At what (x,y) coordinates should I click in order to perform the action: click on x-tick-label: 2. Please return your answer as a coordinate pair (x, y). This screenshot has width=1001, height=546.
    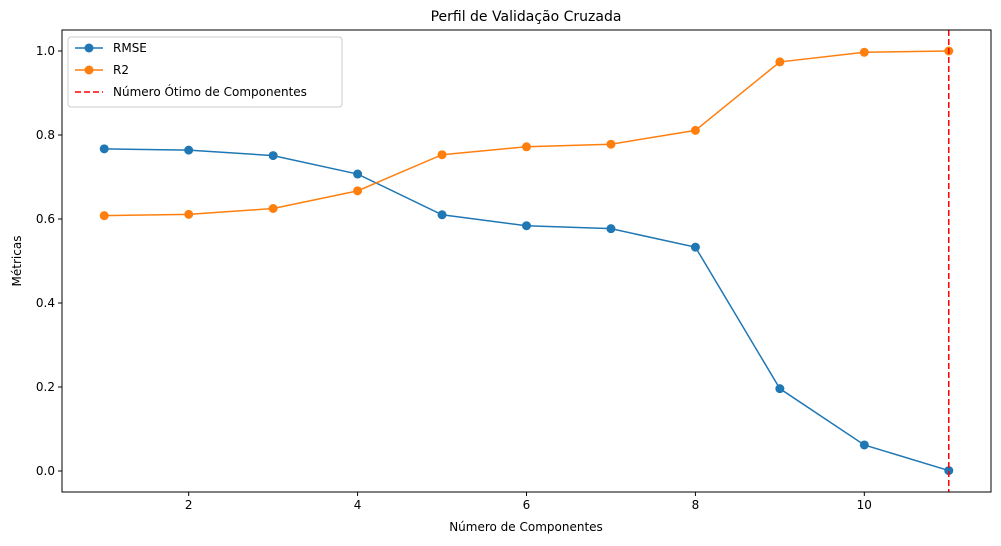
    Looking at the image, I should click on (189, 505).